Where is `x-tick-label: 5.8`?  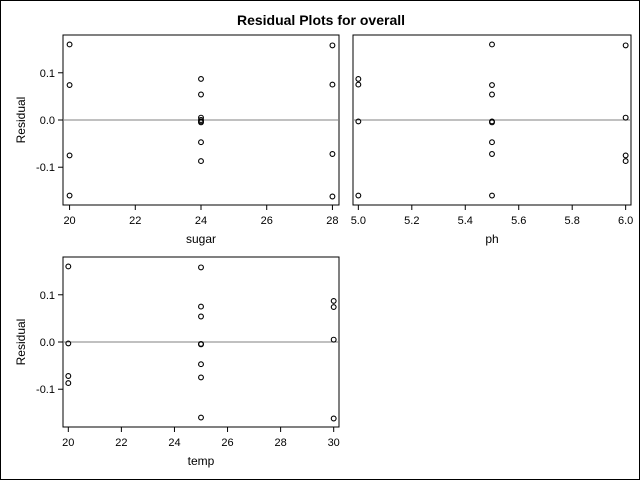
x-tick-label: 5.8 is located at coordinates (572, 221).